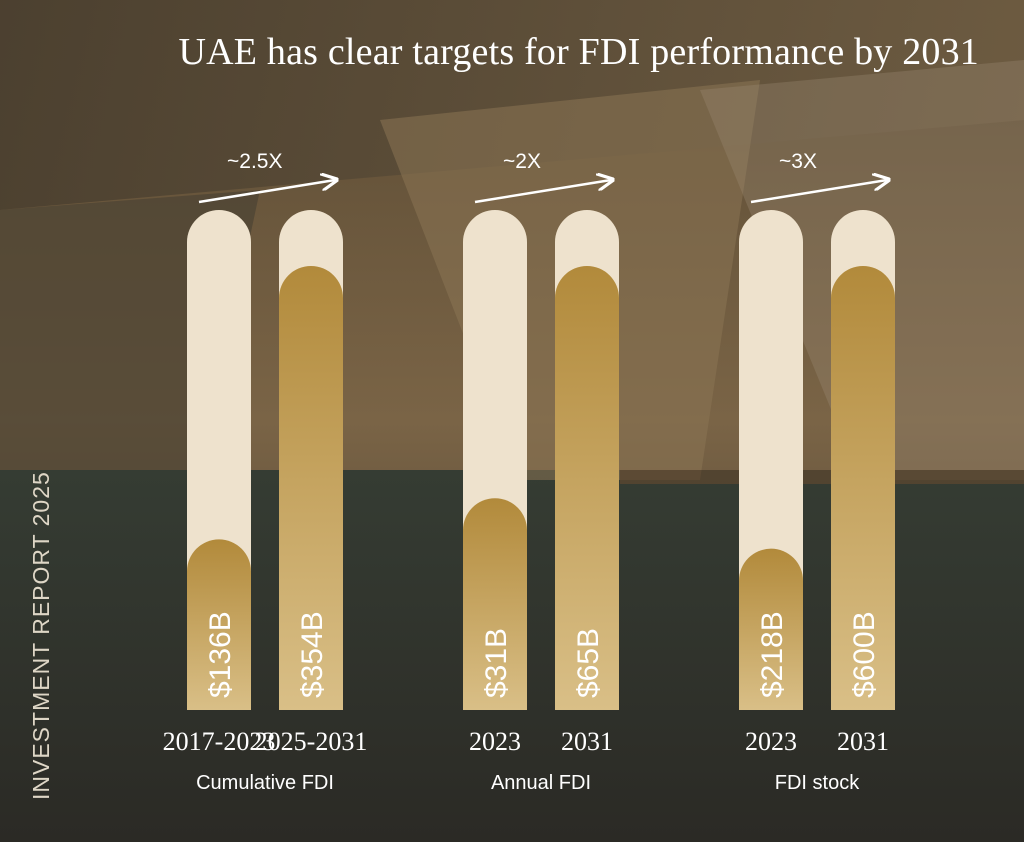  Describe the element at coordinates (219, 741) in the screenshot. I see `category-label: 2017-2023` at that location.